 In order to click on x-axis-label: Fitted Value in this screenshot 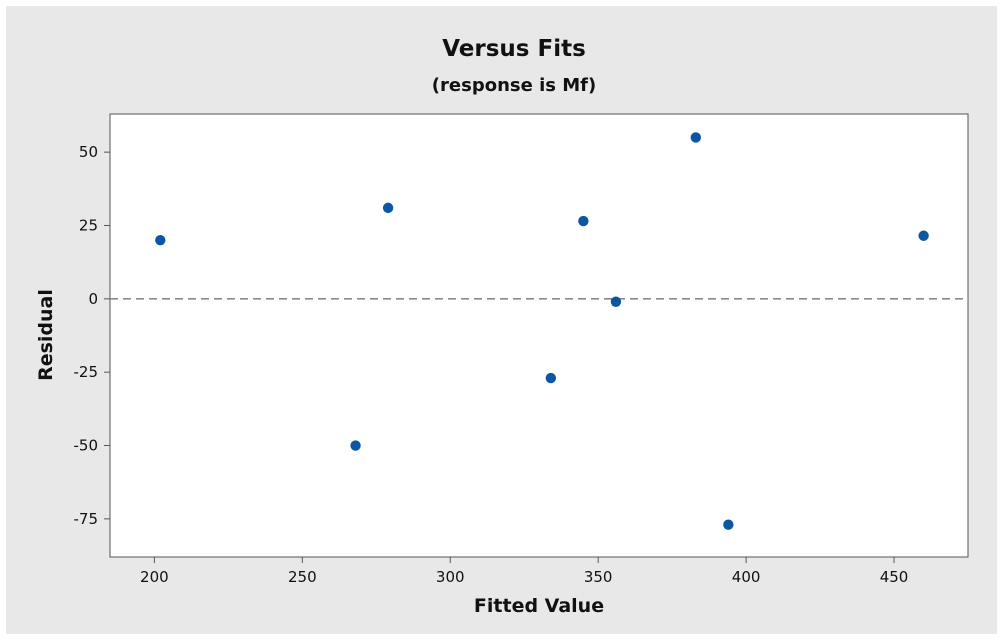, I will do `click(539, 606)`.